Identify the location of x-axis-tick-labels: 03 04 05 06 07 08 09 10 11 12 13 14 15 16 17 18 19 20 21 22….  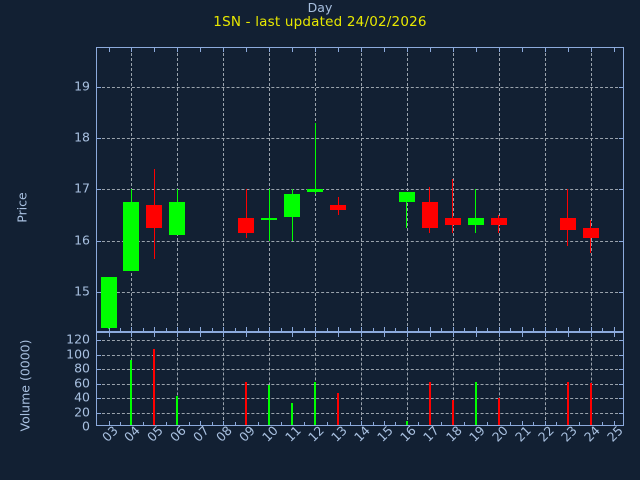
(366, 449).